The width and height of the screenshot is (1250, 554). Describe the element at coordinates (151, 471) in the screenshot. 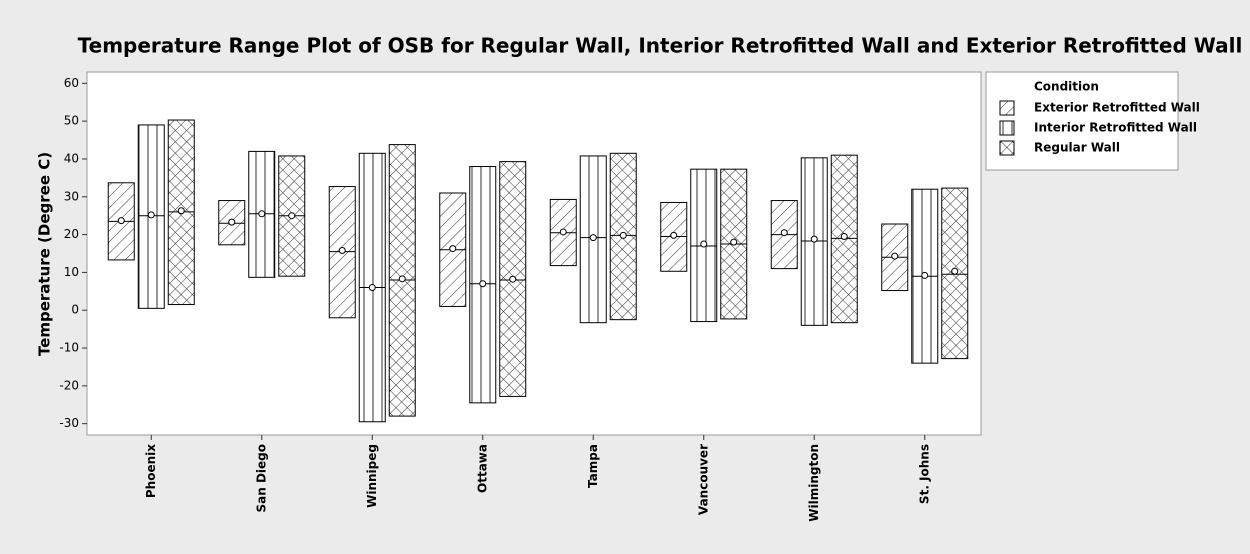

I see `x-tick-label: Phoenix` at that location.